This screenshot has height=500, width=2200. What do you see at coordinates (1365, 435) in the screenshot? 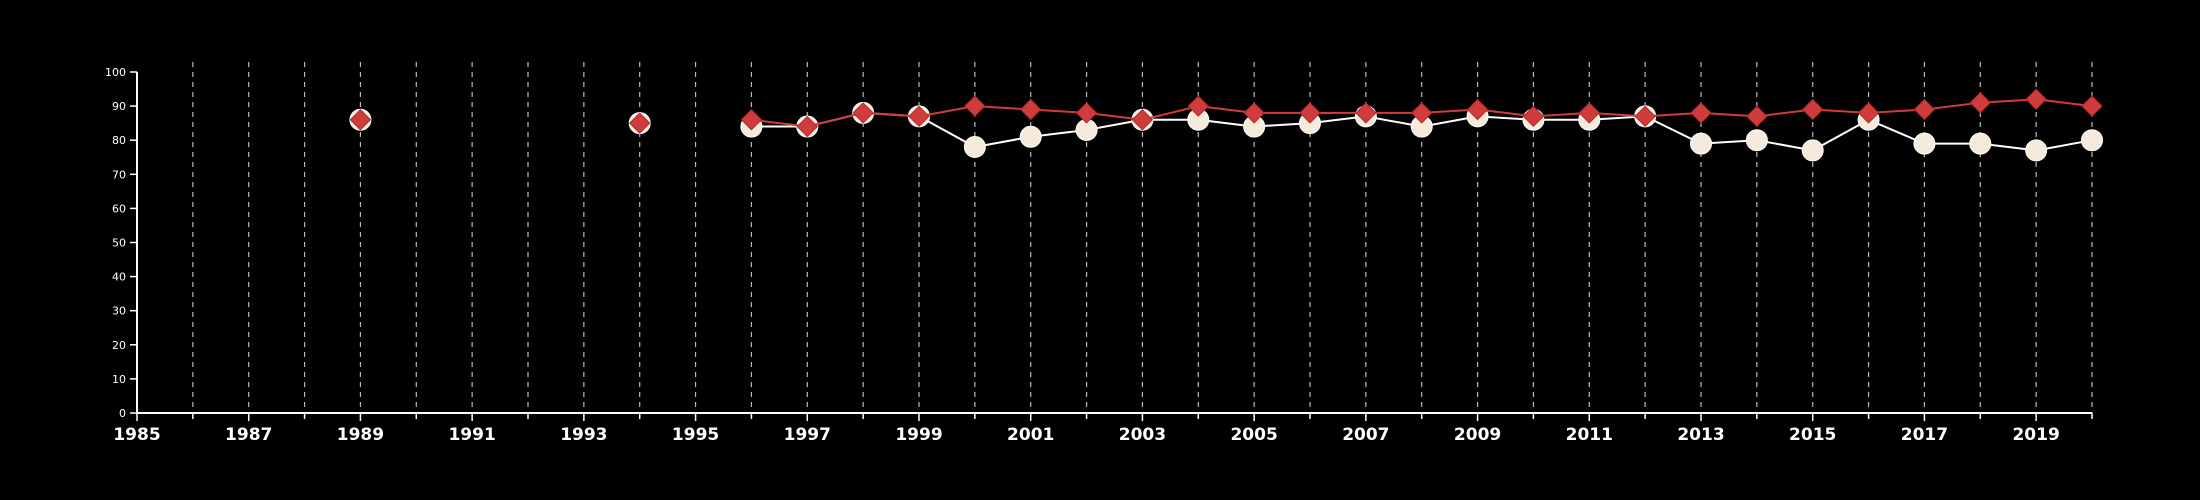
I see `x-tick-label-2007: 2007` at bounding box center [1365, 435].